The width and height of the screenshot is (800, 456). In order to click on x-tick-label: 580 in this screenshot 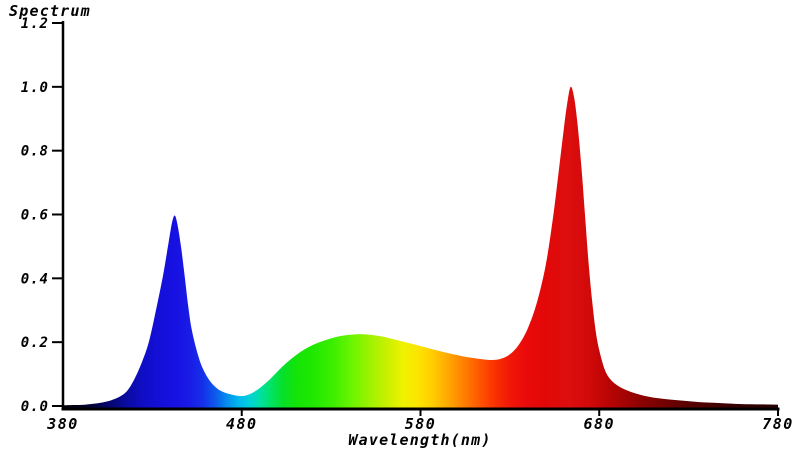, I will do `click(421, 424)`.